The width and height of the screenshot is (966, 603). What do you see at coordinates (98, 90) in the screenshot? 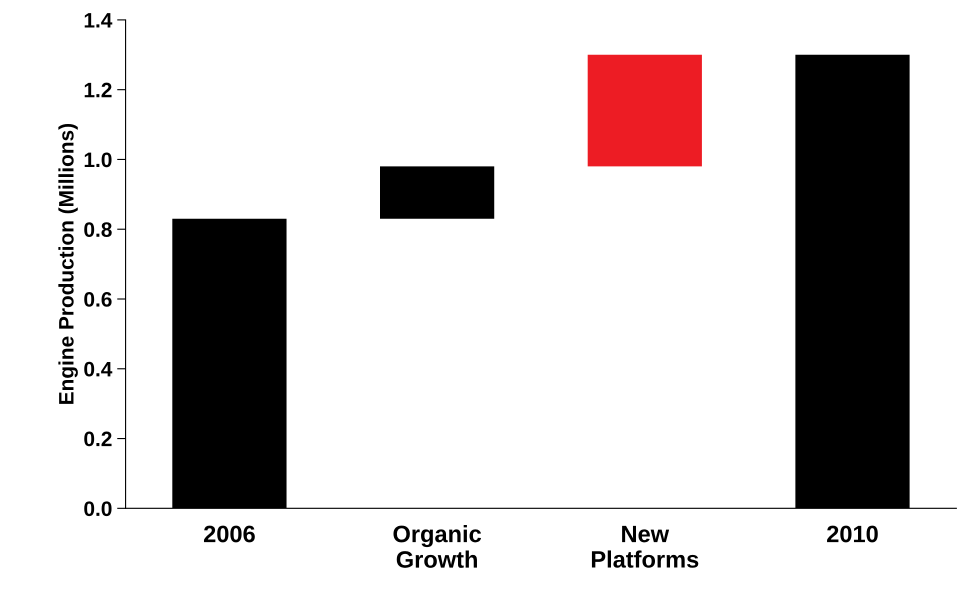
I see `y-tick-label: 1.2` at bounding box center [98, 90].